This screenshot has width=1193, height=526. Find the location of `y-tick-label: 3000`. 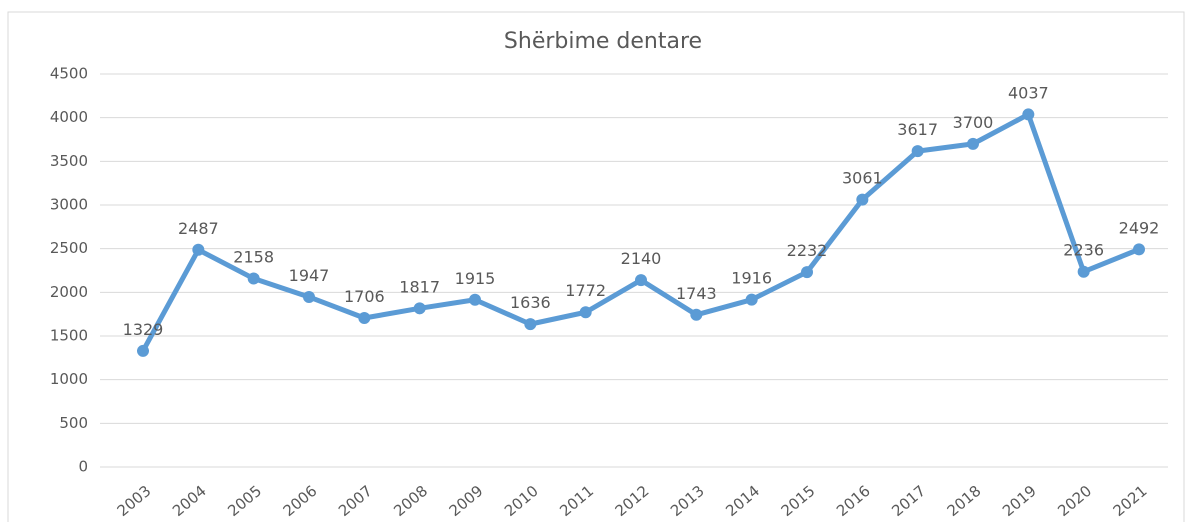

y-tick-label: 3000 is located at coordinates (69, 205).